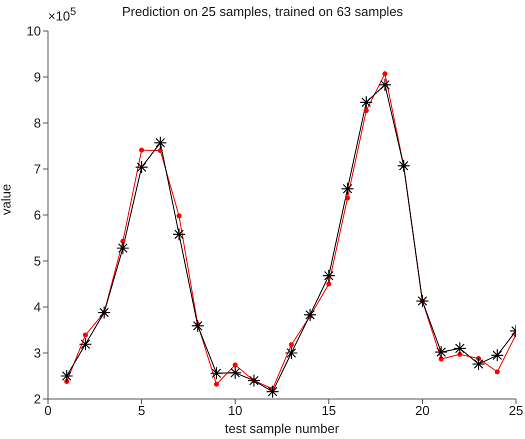 This screenshot has height=439, width=525. I want to click on x-tick-label: 0, so click(48, 410).